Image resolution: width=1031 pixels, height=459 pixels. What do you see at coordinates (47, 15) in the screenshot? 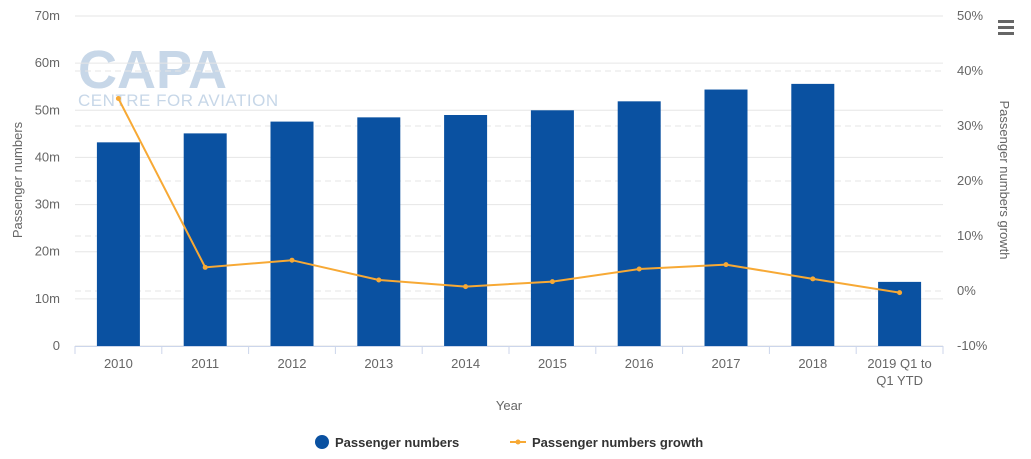
I see `y-tick-label: 70m` at bounding box center [47, 15].